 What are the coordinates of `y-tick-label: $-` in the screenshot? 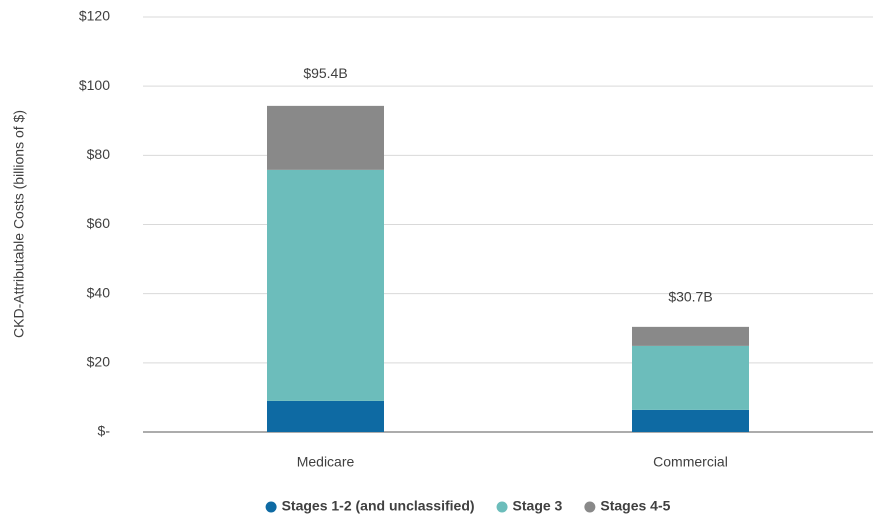 It's located at (104, 431).